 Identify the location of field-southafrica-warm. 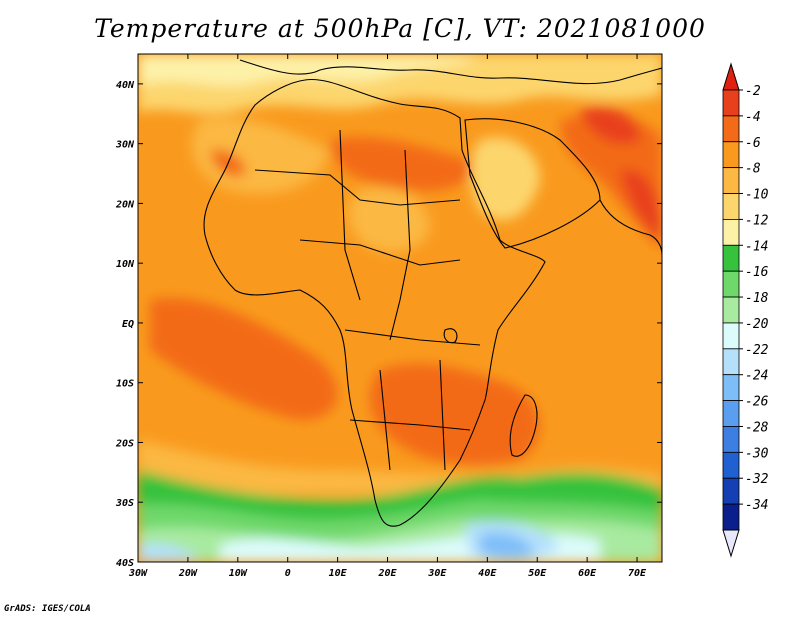
(454, 414).